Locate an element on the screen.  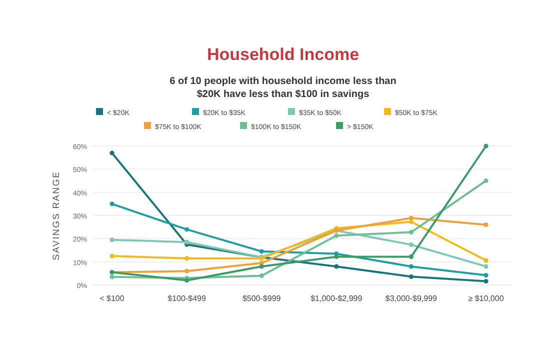
chart-subtitle: 6 of 10 people with household income less than $20K have less than $100 in savings is located at coordinates (283, 88).